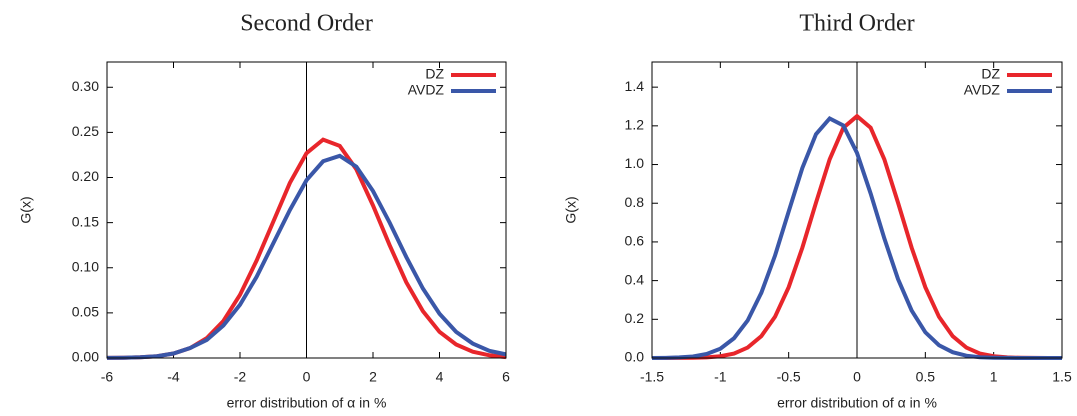  I want to click on y-tick-label: 0.10, so click(85, 266).